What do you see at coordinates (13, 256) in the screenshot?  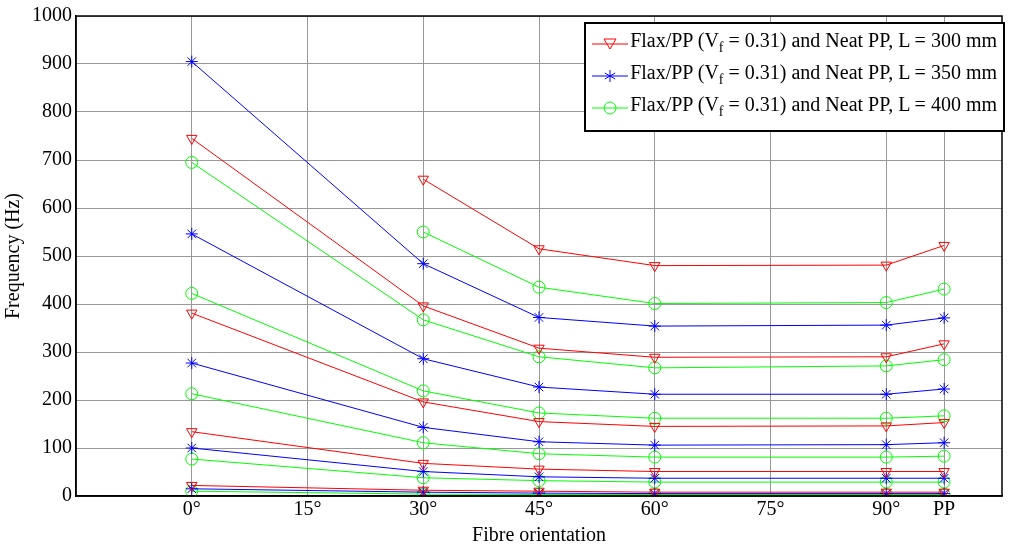 I see `y-axis-title: Frequency (Hz)` at bounding box center [13, 256].